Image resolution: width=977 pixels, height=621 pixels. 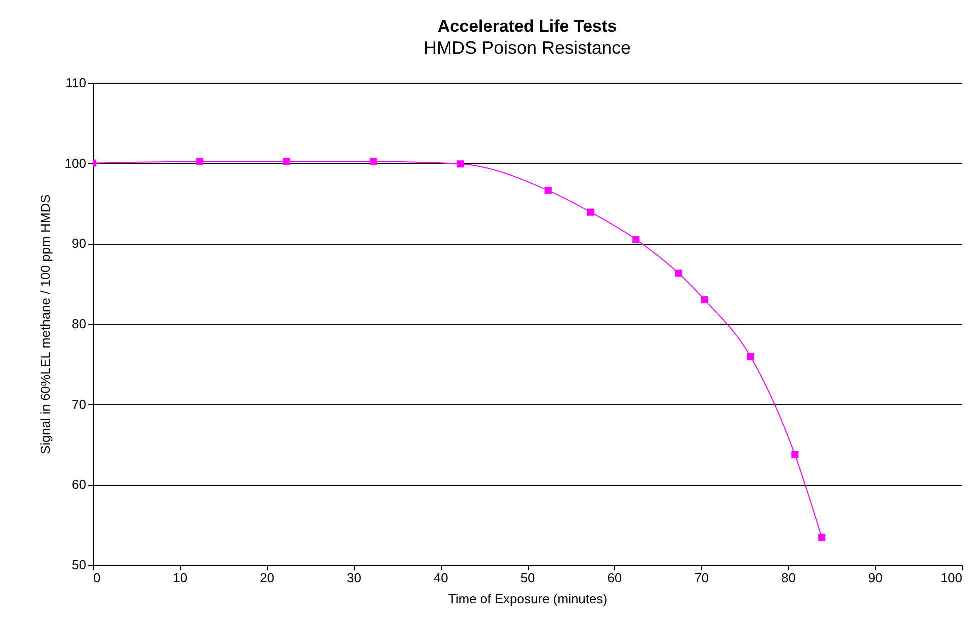 I want to click on x-tick-label: 30, so click(x=354, y=578).